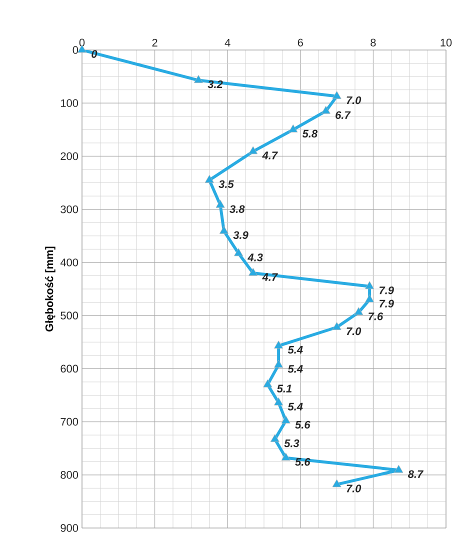 This screenshot has height=535, width=456. Describe the element at coordinates (310, 134) in the screenshot. I see `data-label: 5.8` at that location.